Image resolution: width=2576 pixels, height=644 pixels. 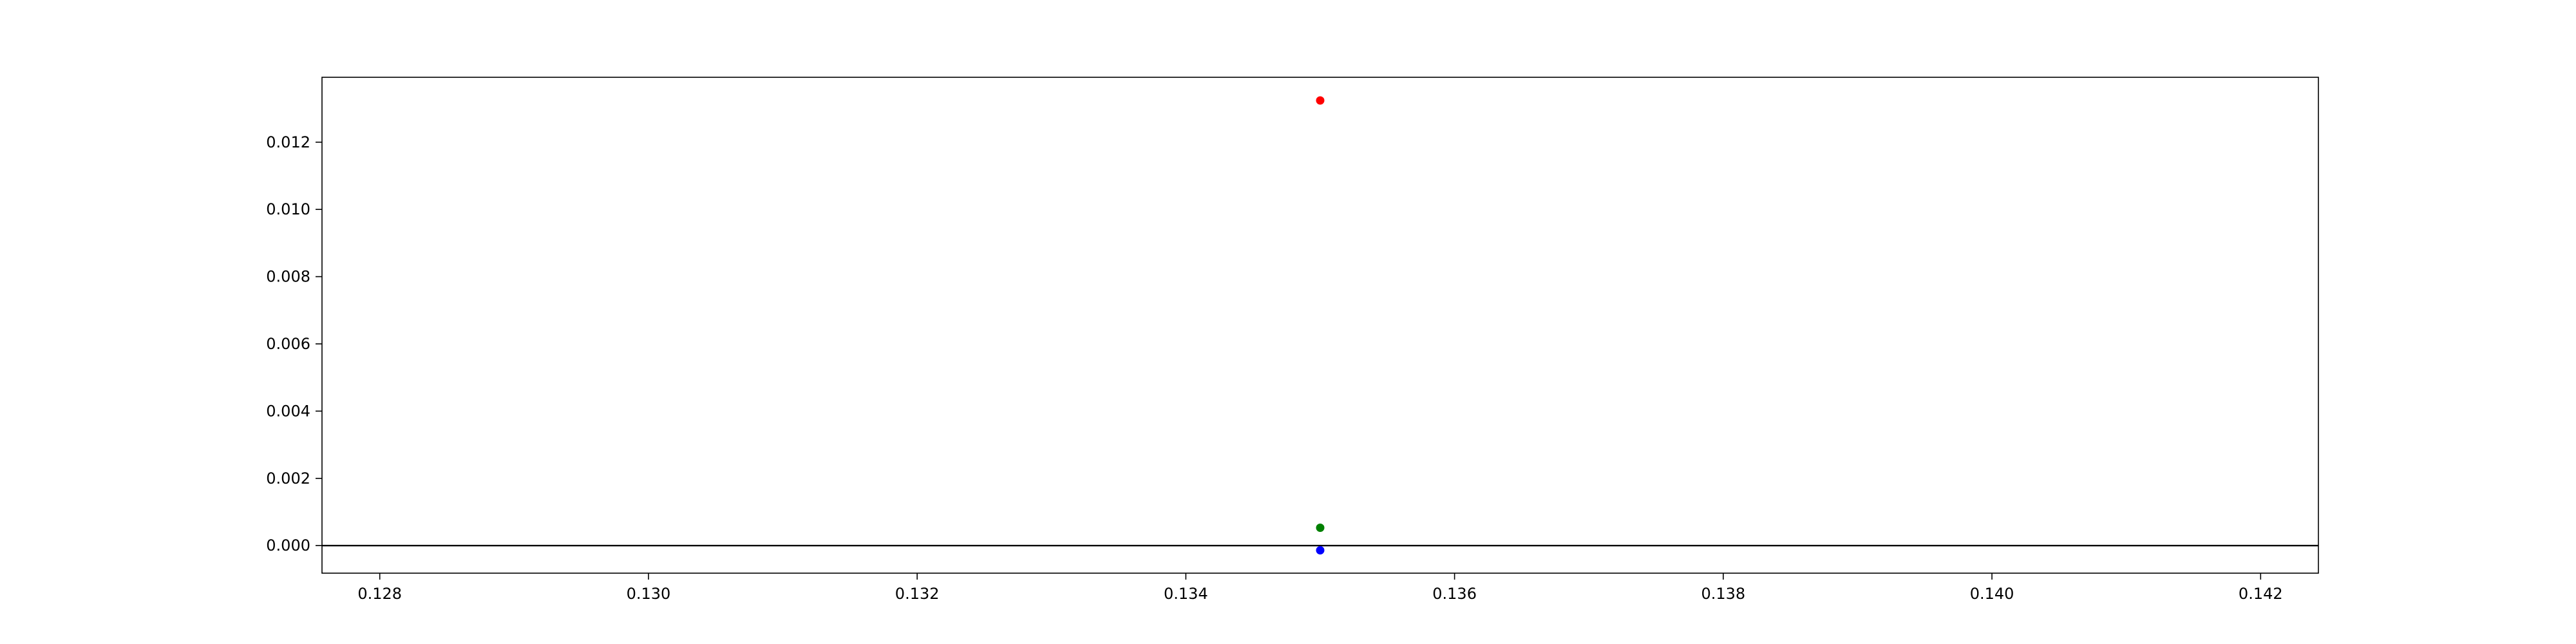 What do you see at coordinates (1723, 594) in the screenshot?
I see `x-tick-label: 0.138` at bounding box center [1723, 594].